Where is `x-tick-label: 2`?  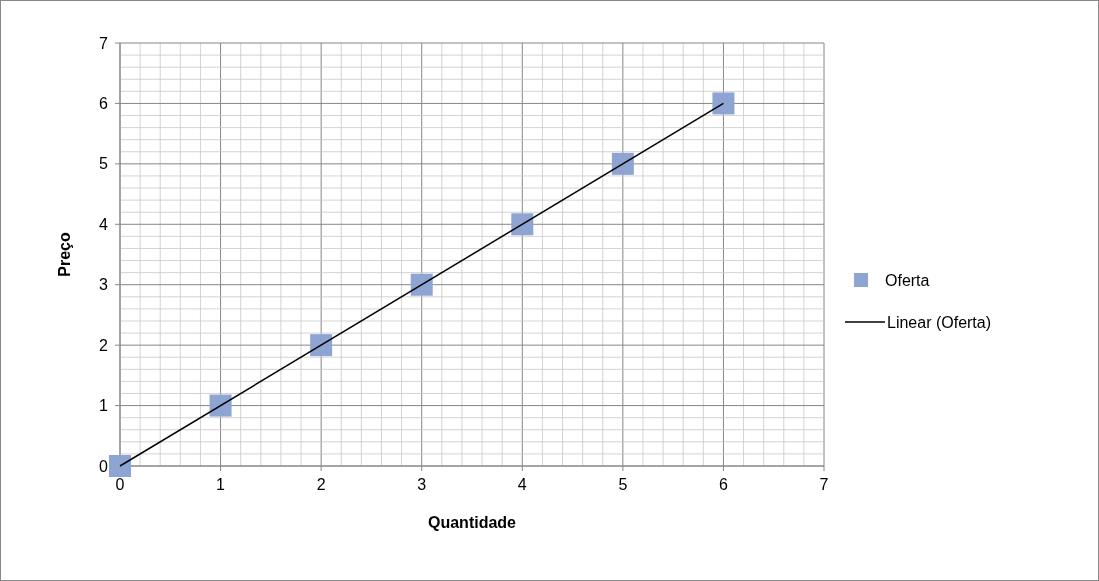
x-tick-label: 2 is located at coordinates (321, 484).